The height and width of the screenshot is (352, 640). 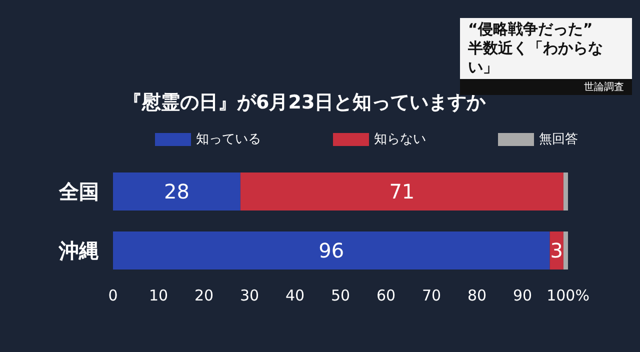 I want to click on legend-label: 知っている, so click(x=228, y=139).